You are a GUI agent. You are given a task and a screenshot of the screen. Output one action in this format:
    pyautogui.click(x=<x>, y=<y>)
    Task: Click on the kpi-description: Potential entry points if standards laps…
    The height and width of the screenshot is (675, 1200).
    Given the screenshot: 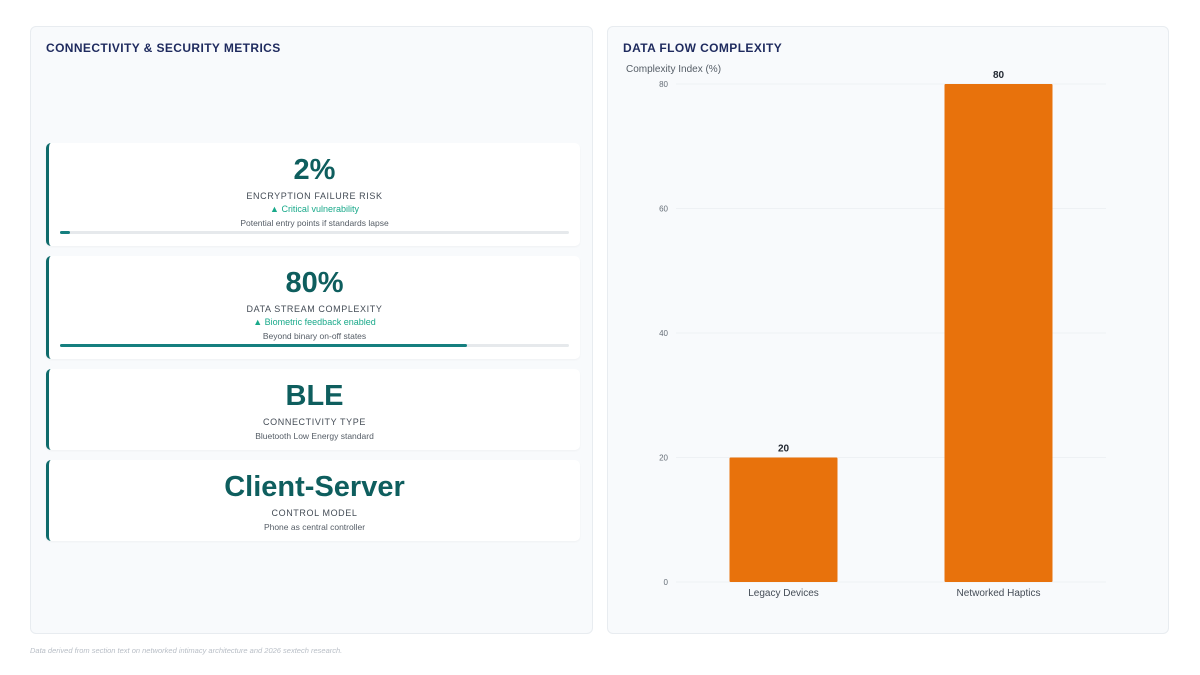 What is the action you would take?
    pyautogui.click(x=314, y=223)
    